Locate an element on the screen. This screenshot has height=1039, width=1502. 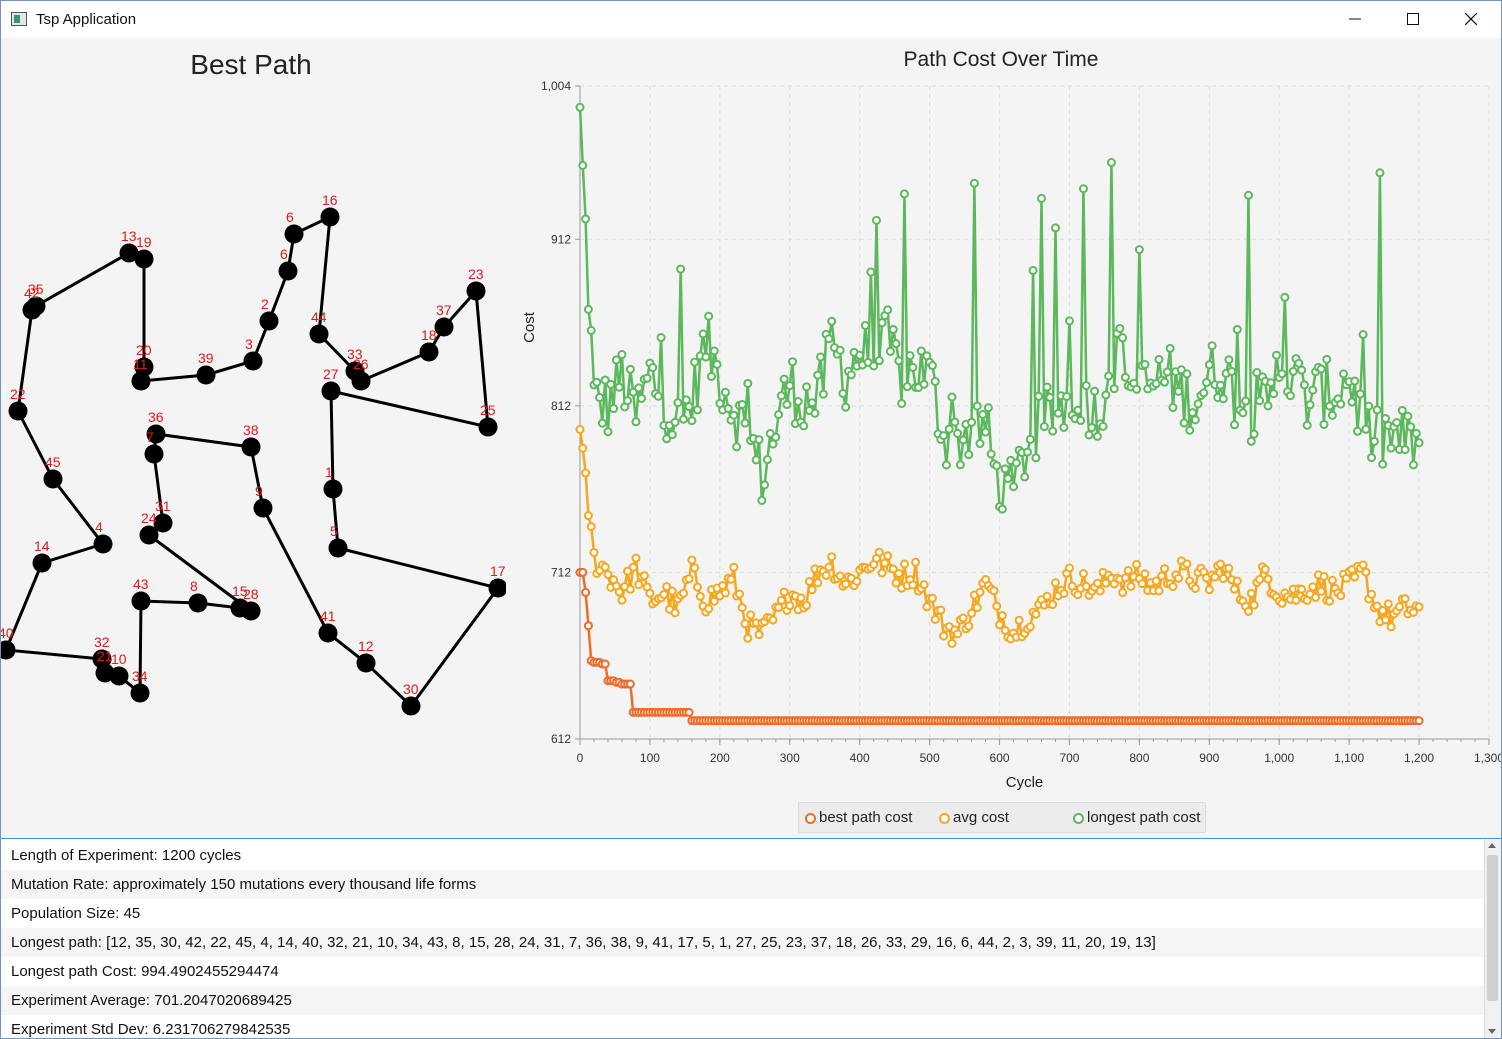
list-item: Population Size: 45 is located at coordinates (76, 913).